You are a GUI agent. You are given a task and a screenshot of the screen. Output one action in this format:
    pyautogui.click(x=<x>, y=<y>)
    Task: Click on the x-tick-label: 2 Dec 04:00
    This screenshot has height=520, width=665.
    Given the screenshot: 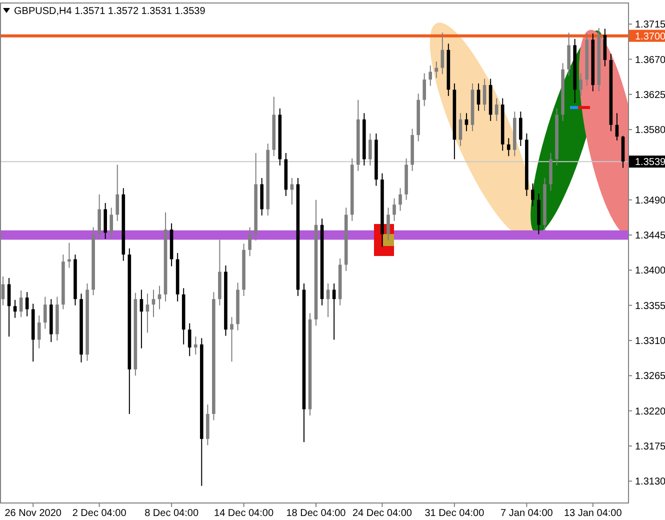 What is the action you would take?
    pyautogui.click(x=99, y=513)
    